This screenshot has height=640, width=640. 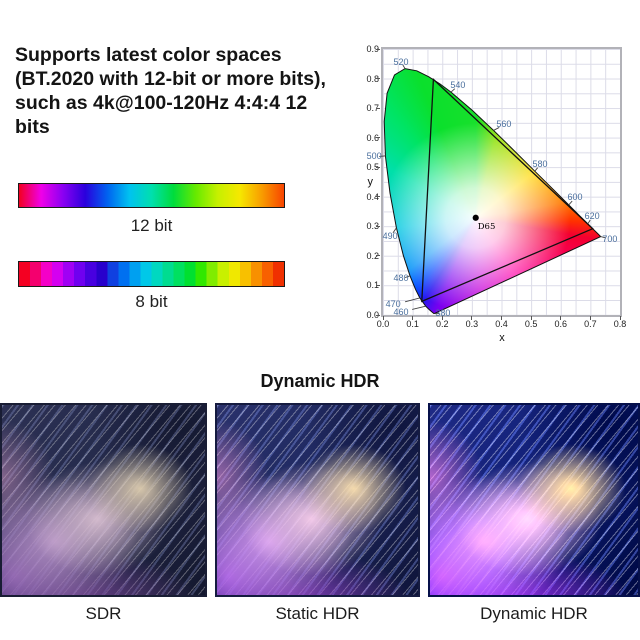 What do you see at coordinates (372, 255) in the screenshot?
I see `y-tick-label: 0.2` at bounding box center [372, 255].